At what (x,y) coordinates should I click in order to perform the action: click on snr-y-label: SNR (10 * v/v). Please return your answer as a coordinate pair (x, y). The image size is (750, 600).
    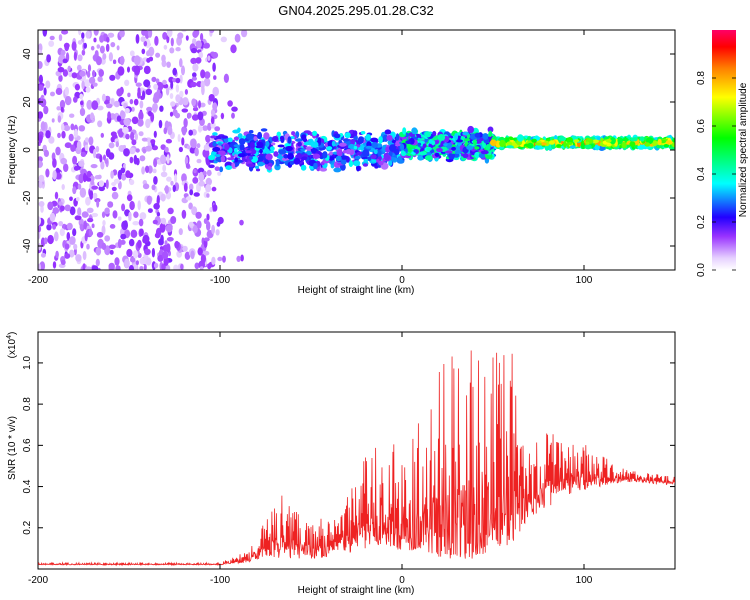
    Looking at the image, I should click on (12, 448).